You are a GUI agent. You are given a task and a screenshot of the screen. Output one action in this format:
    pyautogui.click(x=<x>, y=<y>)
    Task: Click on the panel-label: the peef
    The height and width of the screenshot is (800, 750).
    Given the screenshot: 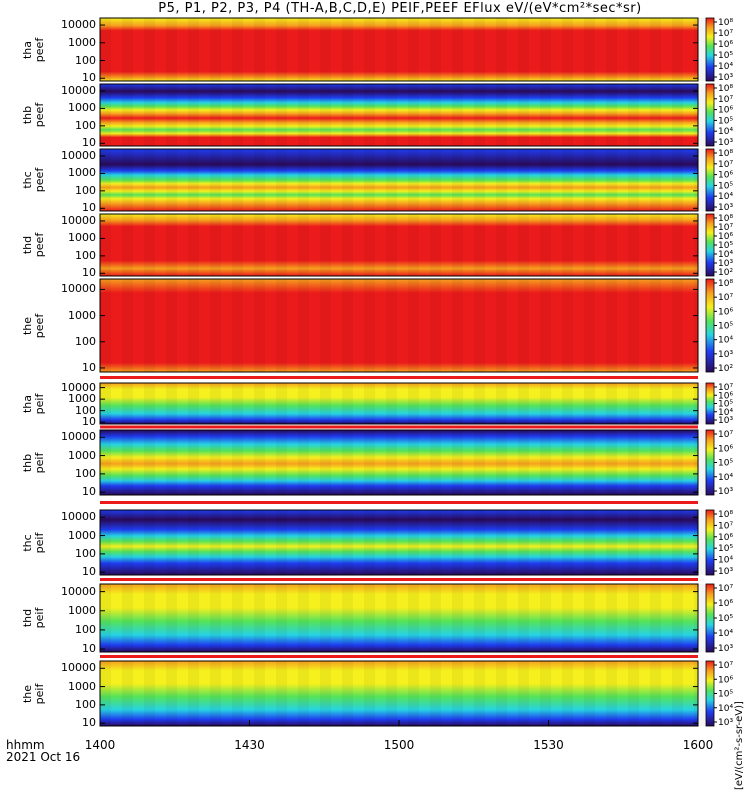 What is the action you would take?
    pyautogui.click(x=33, y=326)
    